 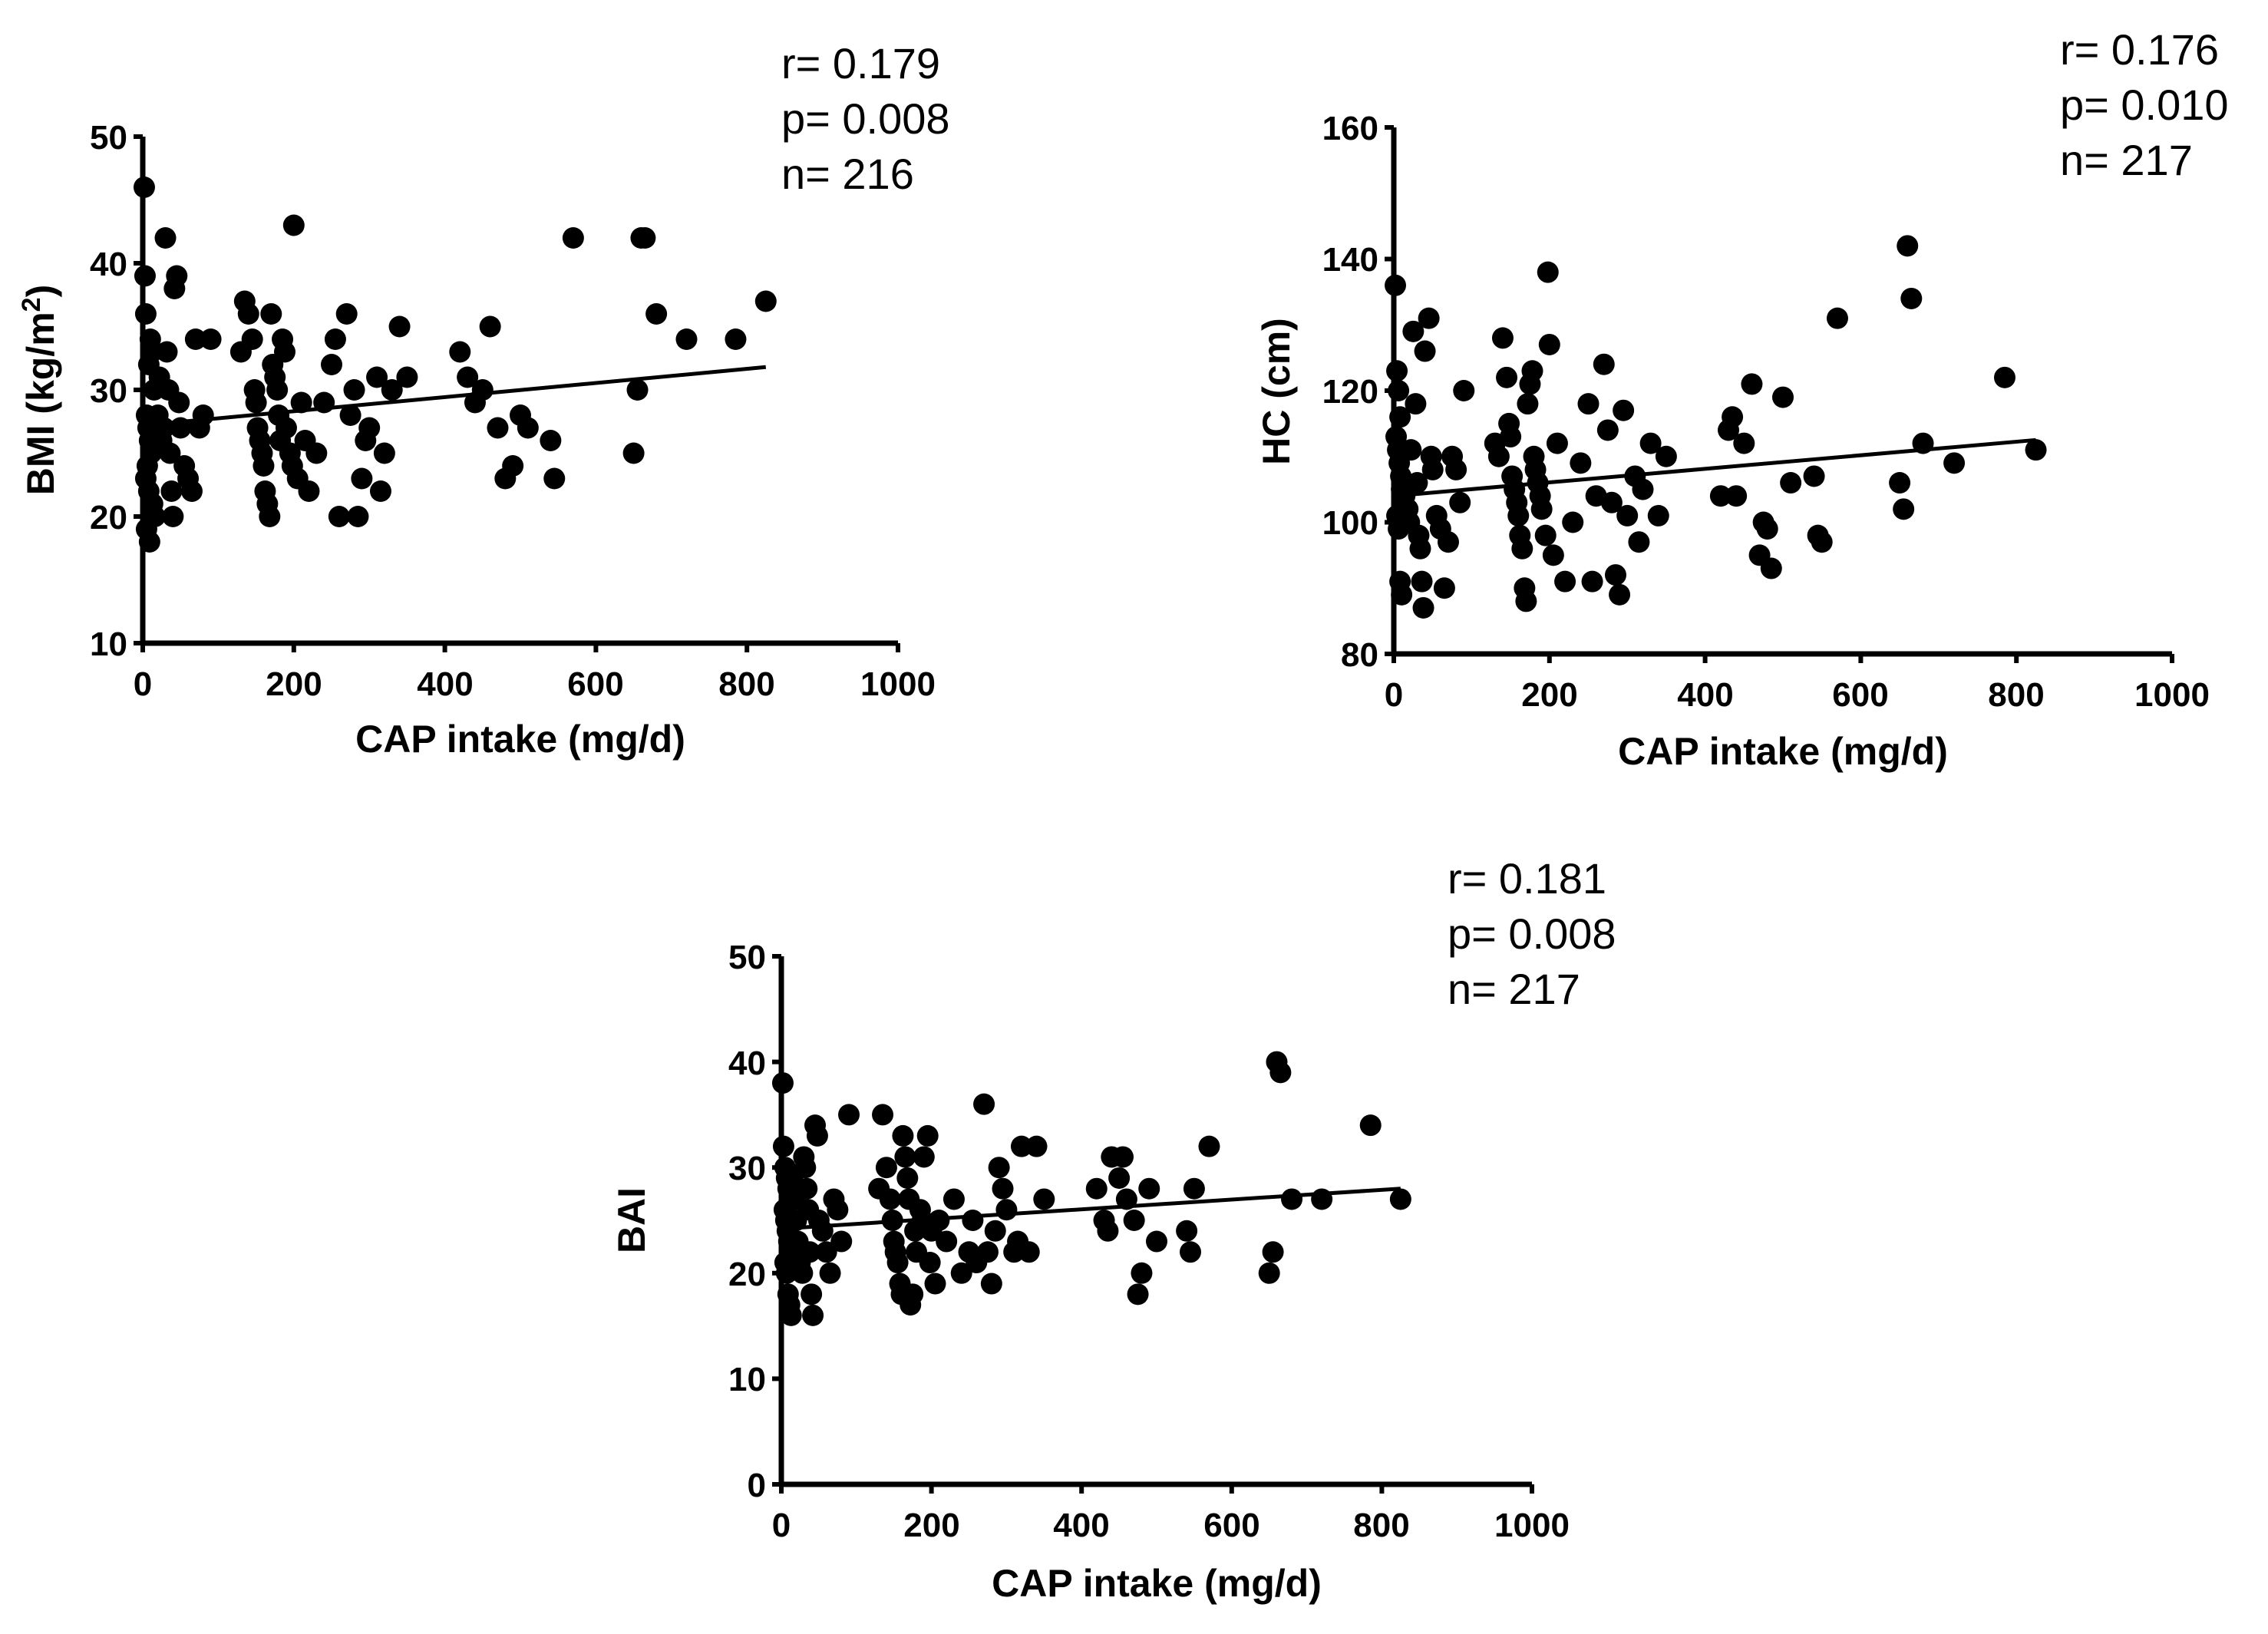 I want to click on hc-trend-line, so click(x=1715, y=467).